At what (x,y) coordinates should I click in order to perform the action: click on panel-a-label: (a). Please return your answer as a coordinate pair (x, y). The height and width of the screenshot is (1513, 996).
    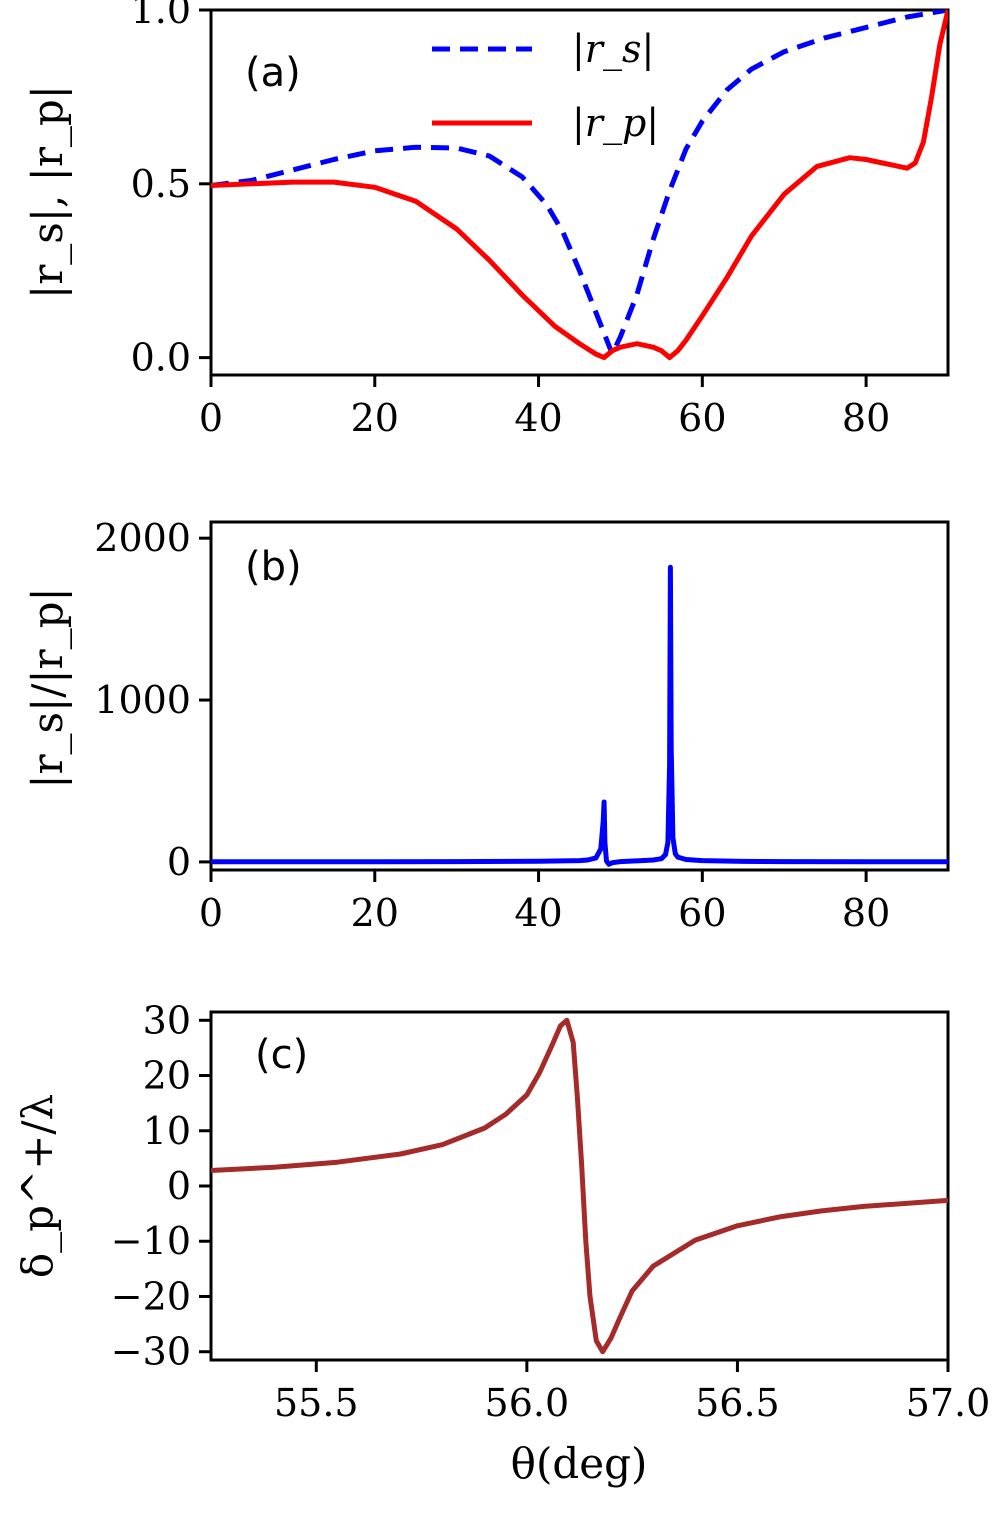
    Looking at the image, I should click on (273, 73).